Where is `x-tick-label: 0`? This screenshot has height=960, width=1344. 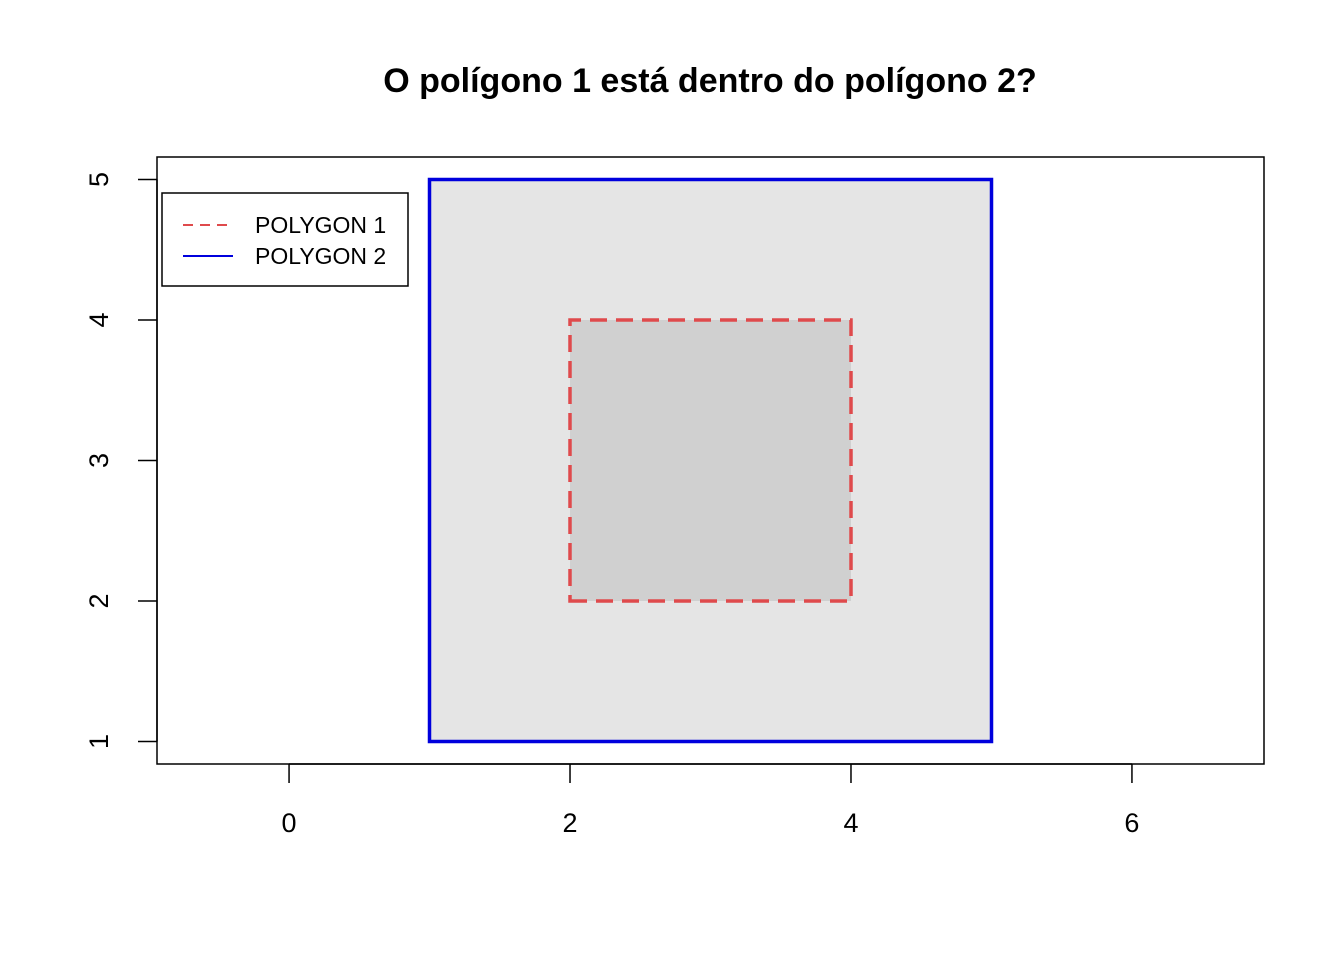
x-tick-label: 0 is located at coordinates (289, 823).